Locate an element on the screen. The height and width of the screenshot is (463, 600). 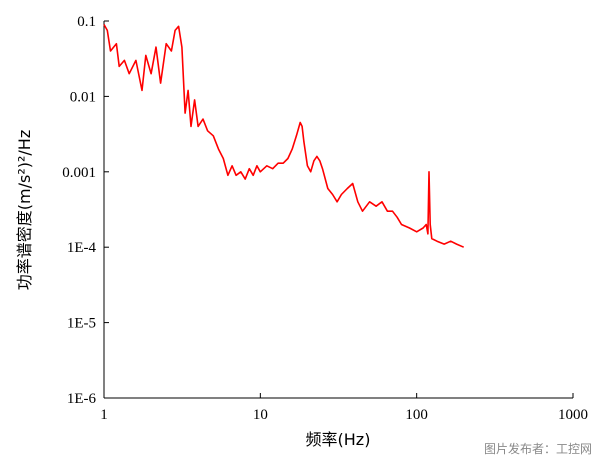
y-tick-label: 0.001 is located at coordinates (79, 173).